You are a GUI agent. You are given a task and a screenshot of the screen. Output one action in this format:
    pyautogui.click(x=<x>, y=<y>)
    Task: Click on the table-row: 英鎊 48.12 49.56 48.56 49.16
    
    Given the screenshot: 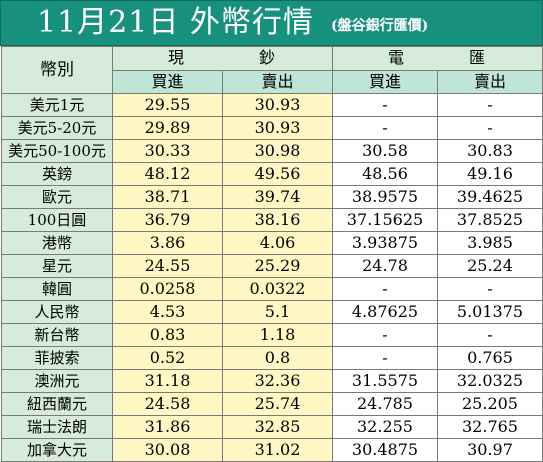 What is the action you would take?
    pyautogui.click(x=272, y=174)
    